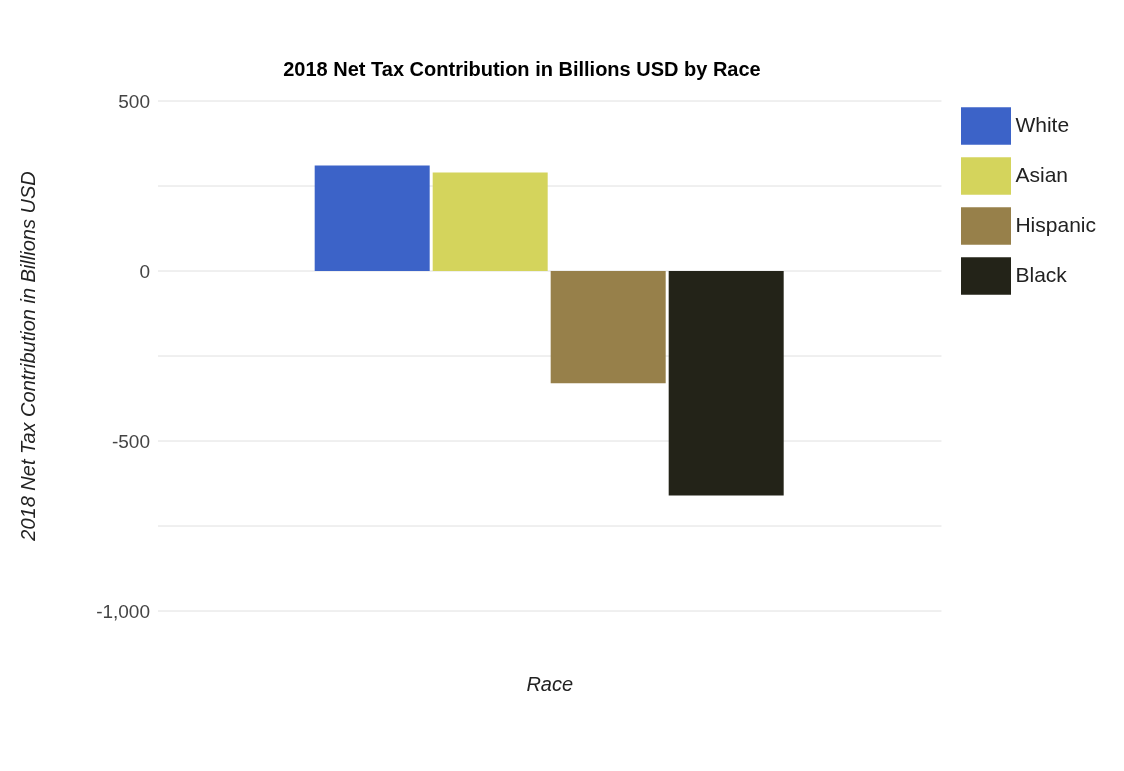 This screenshot has height=771, width=1124. I want to click on legend-label: Asian, so click(1041, 174).